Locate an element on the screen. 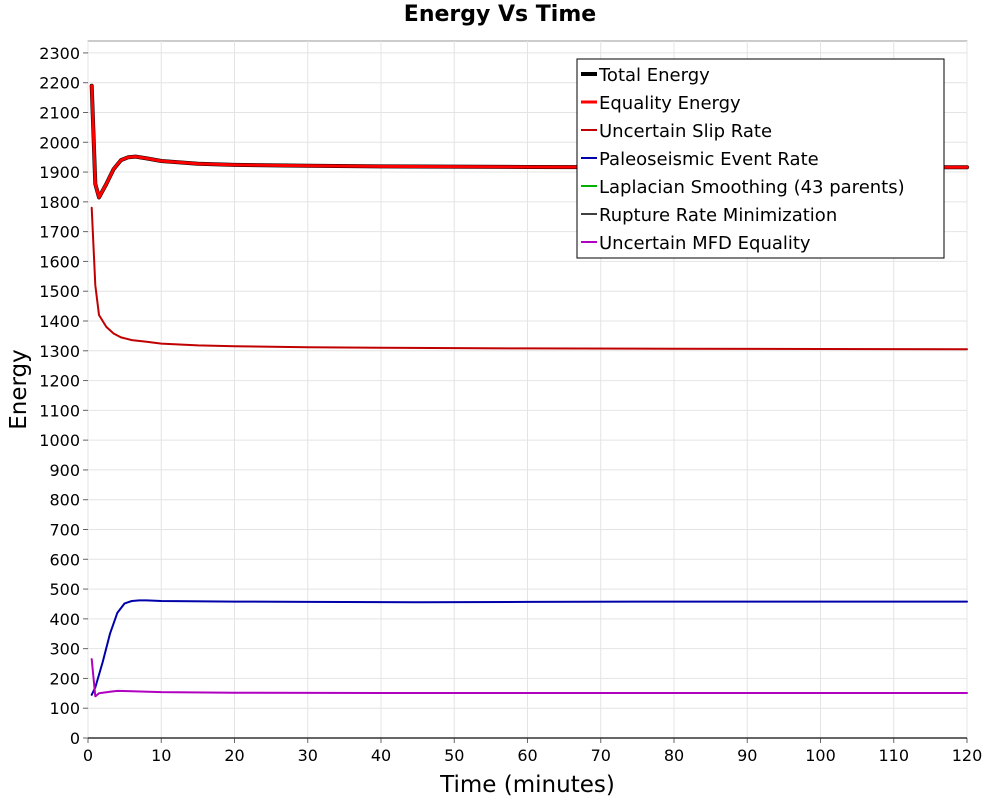 The width and height of the screenshot is (1000, 800). y-tick-label: 1800 is located at coordinates (59, 202).